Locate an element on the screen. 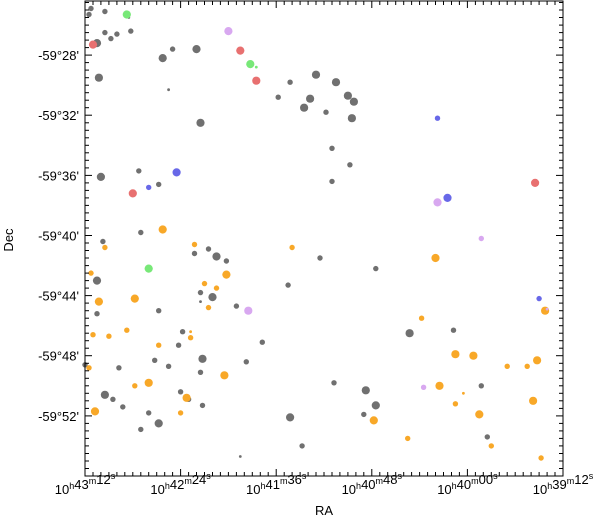 This screenshot has width=600, height=520. x-tick-label: 10h39m12s is located at coordinates (563, 484).